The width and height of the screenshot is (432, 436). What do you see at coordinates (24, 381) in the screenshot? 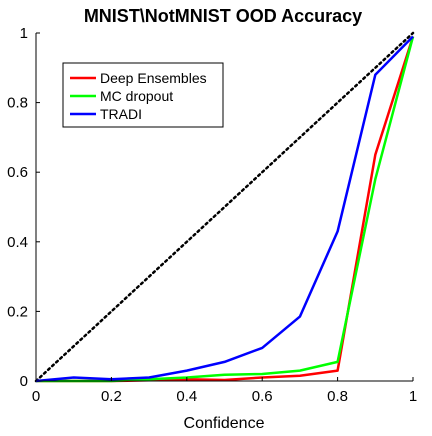
I see `y-tick-label: 0` at bounding box center [24, 381].